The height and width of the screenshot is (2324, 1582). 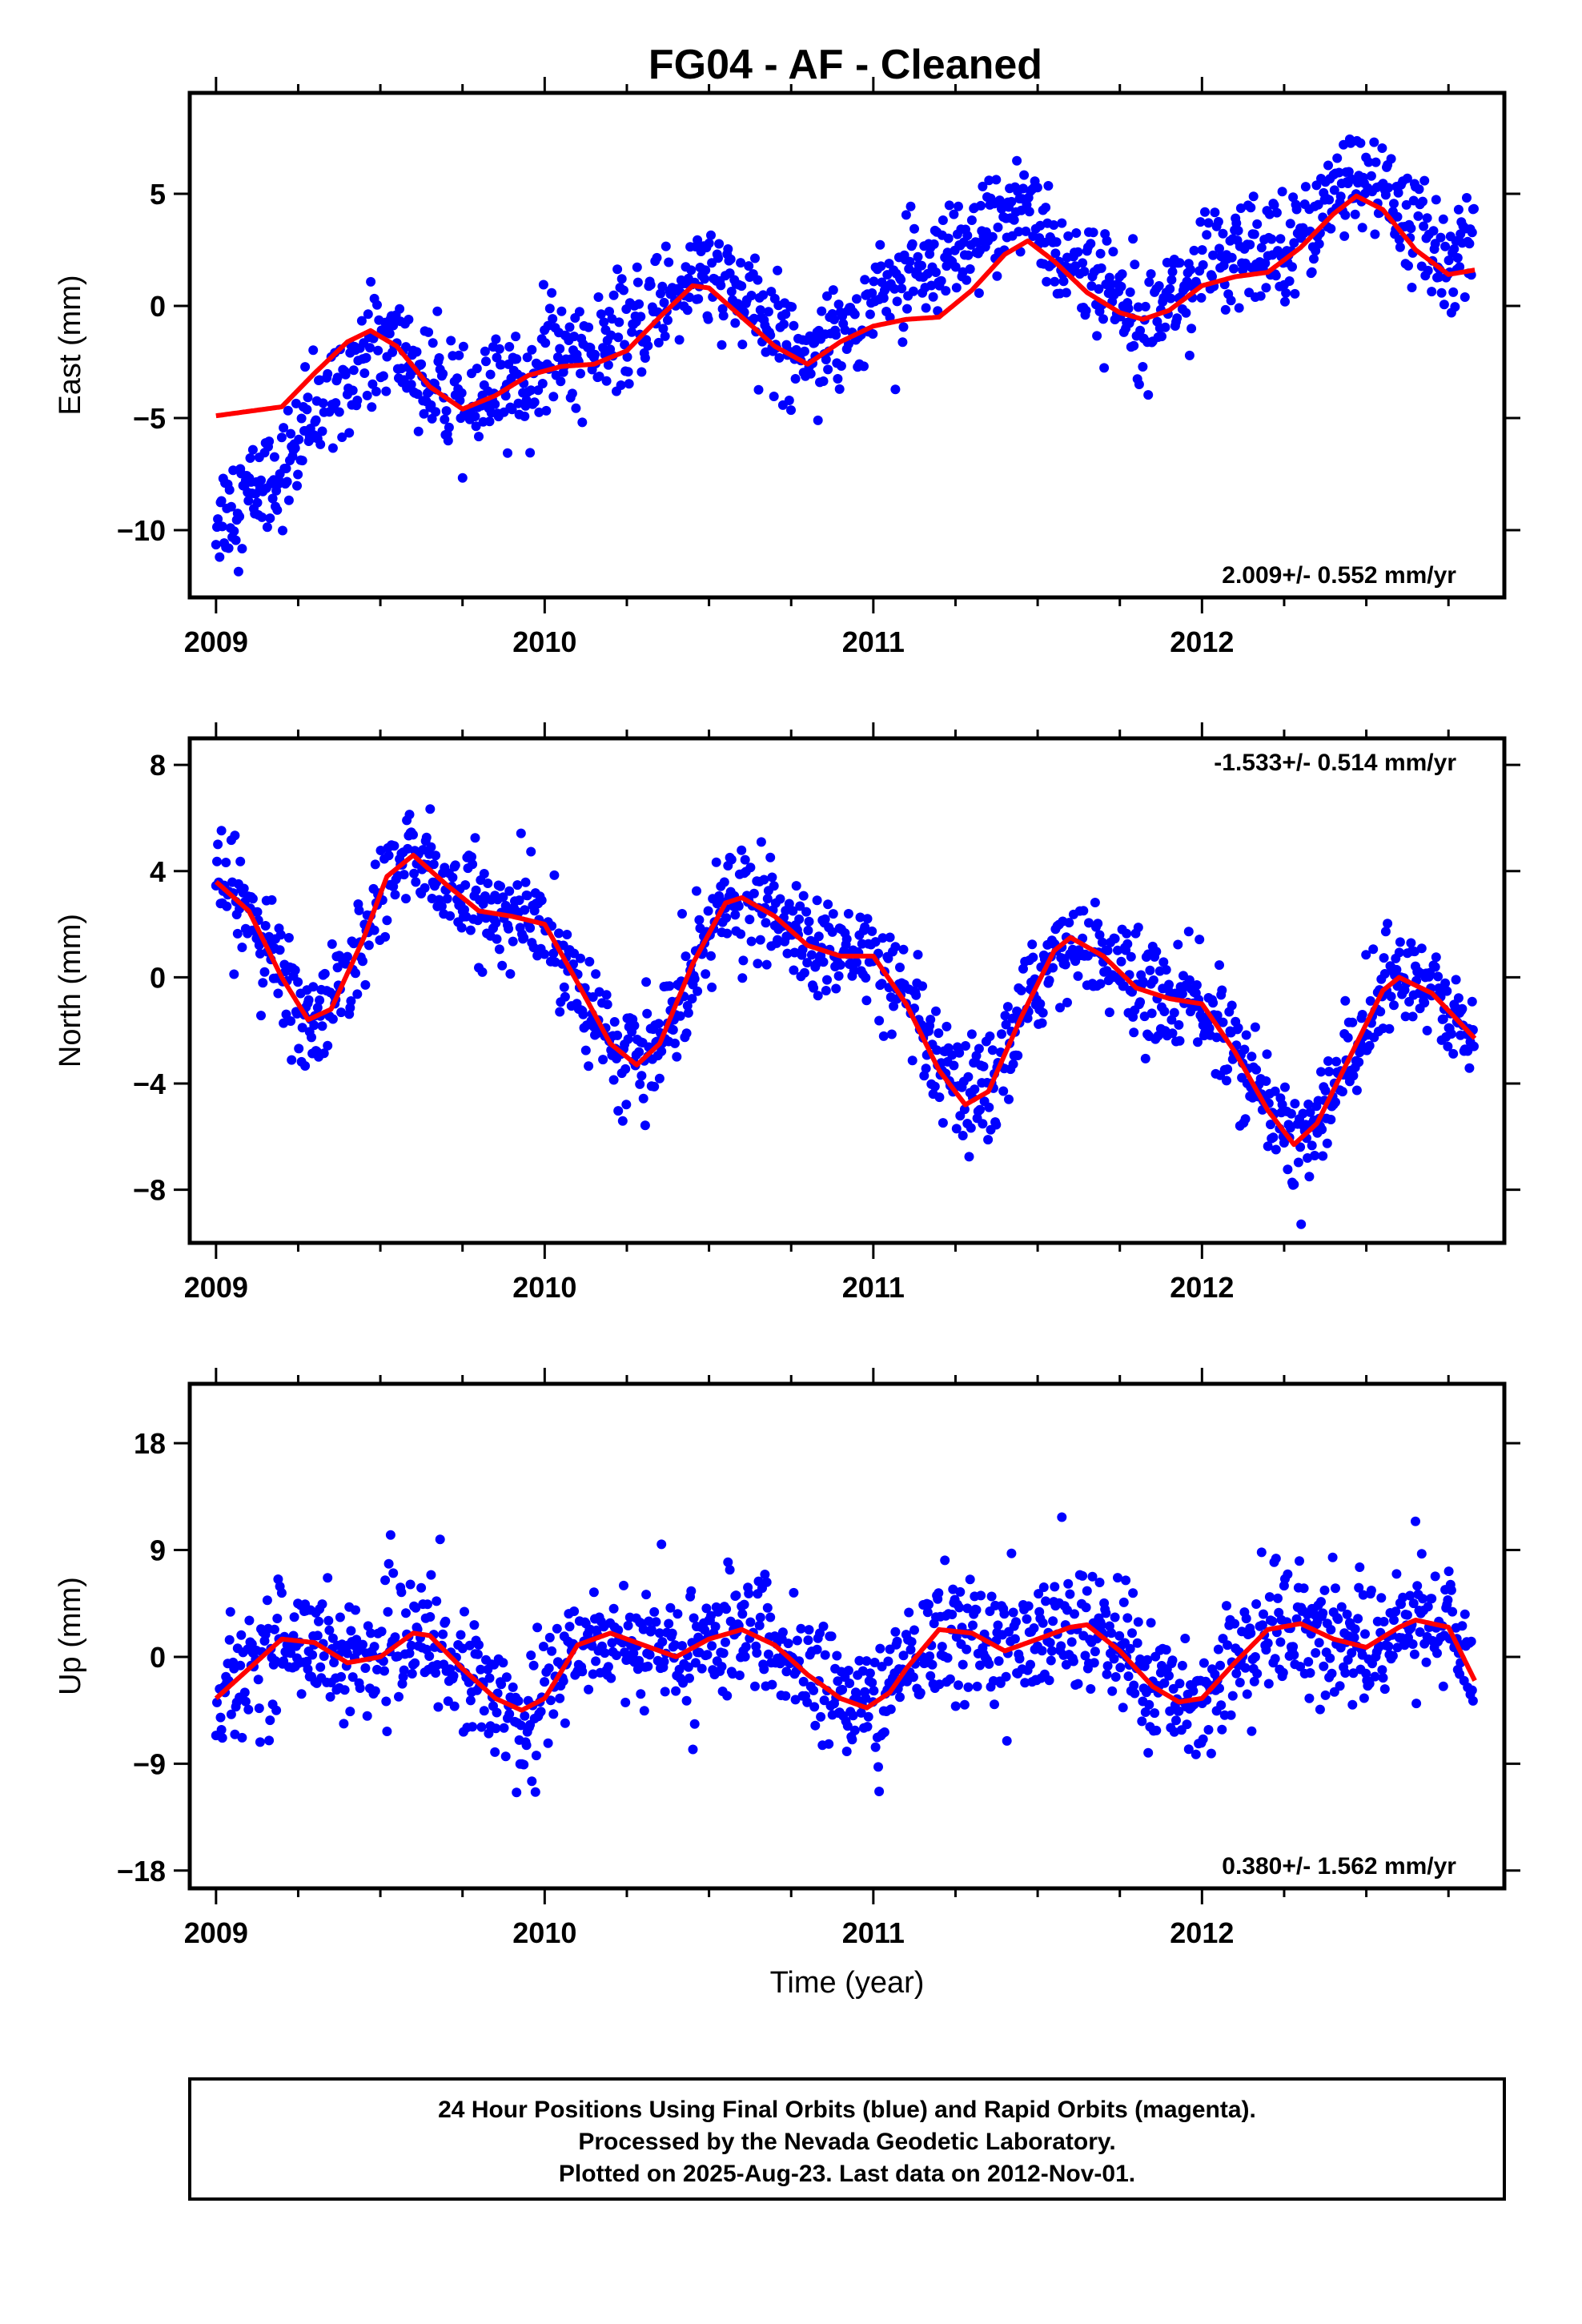 What do you see at coordinates (847, 1983) in the screenshot?
I see `x-axis-label: Time (year)` at bounding box center [847, 1983].